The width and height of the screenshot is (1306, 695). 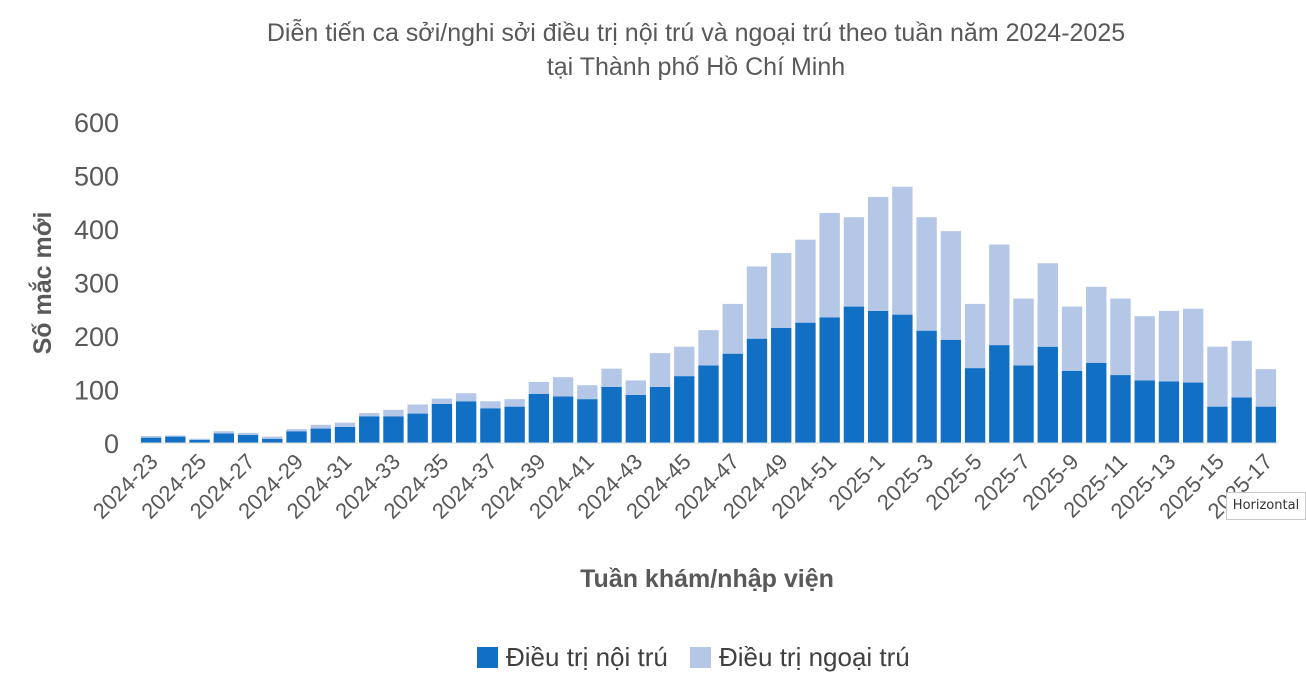 What do you see at coordinates (42, 283) in the screenshot?
I see `y-axis-title: Số mắc mới` at bounding box center [42, 283].